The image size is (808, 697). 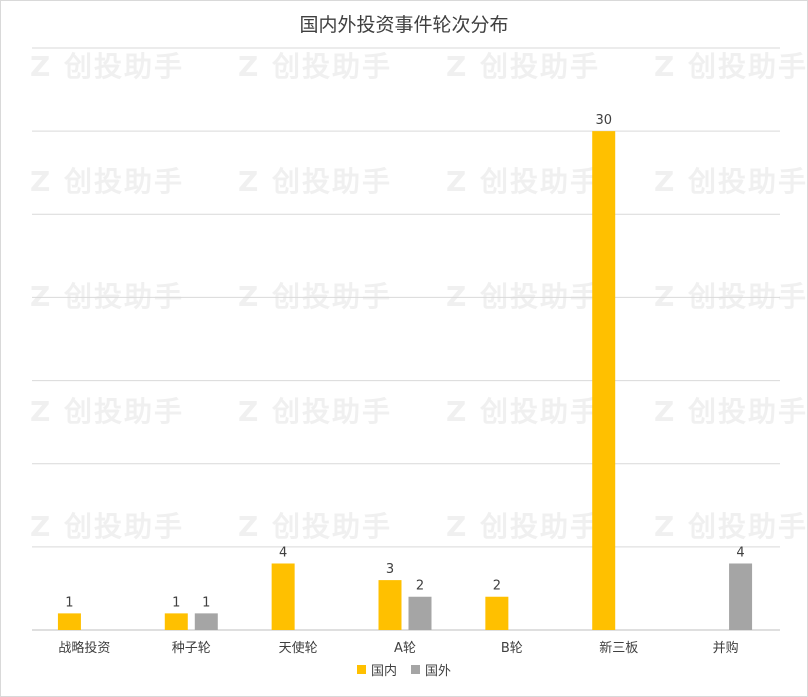 What do you see at coordinates (361, 669) in the screenshot?
I see `legend-swatch-domestic` at bounding box center [361, 669].